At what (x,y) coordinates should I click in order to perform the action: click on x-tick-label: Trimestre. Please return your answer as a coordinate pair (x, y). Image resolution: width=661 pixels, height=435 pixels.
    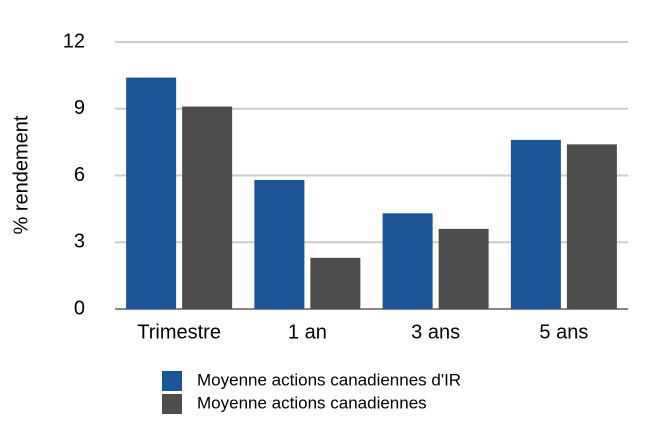
    Looking at the image, I should click on (179, 332).